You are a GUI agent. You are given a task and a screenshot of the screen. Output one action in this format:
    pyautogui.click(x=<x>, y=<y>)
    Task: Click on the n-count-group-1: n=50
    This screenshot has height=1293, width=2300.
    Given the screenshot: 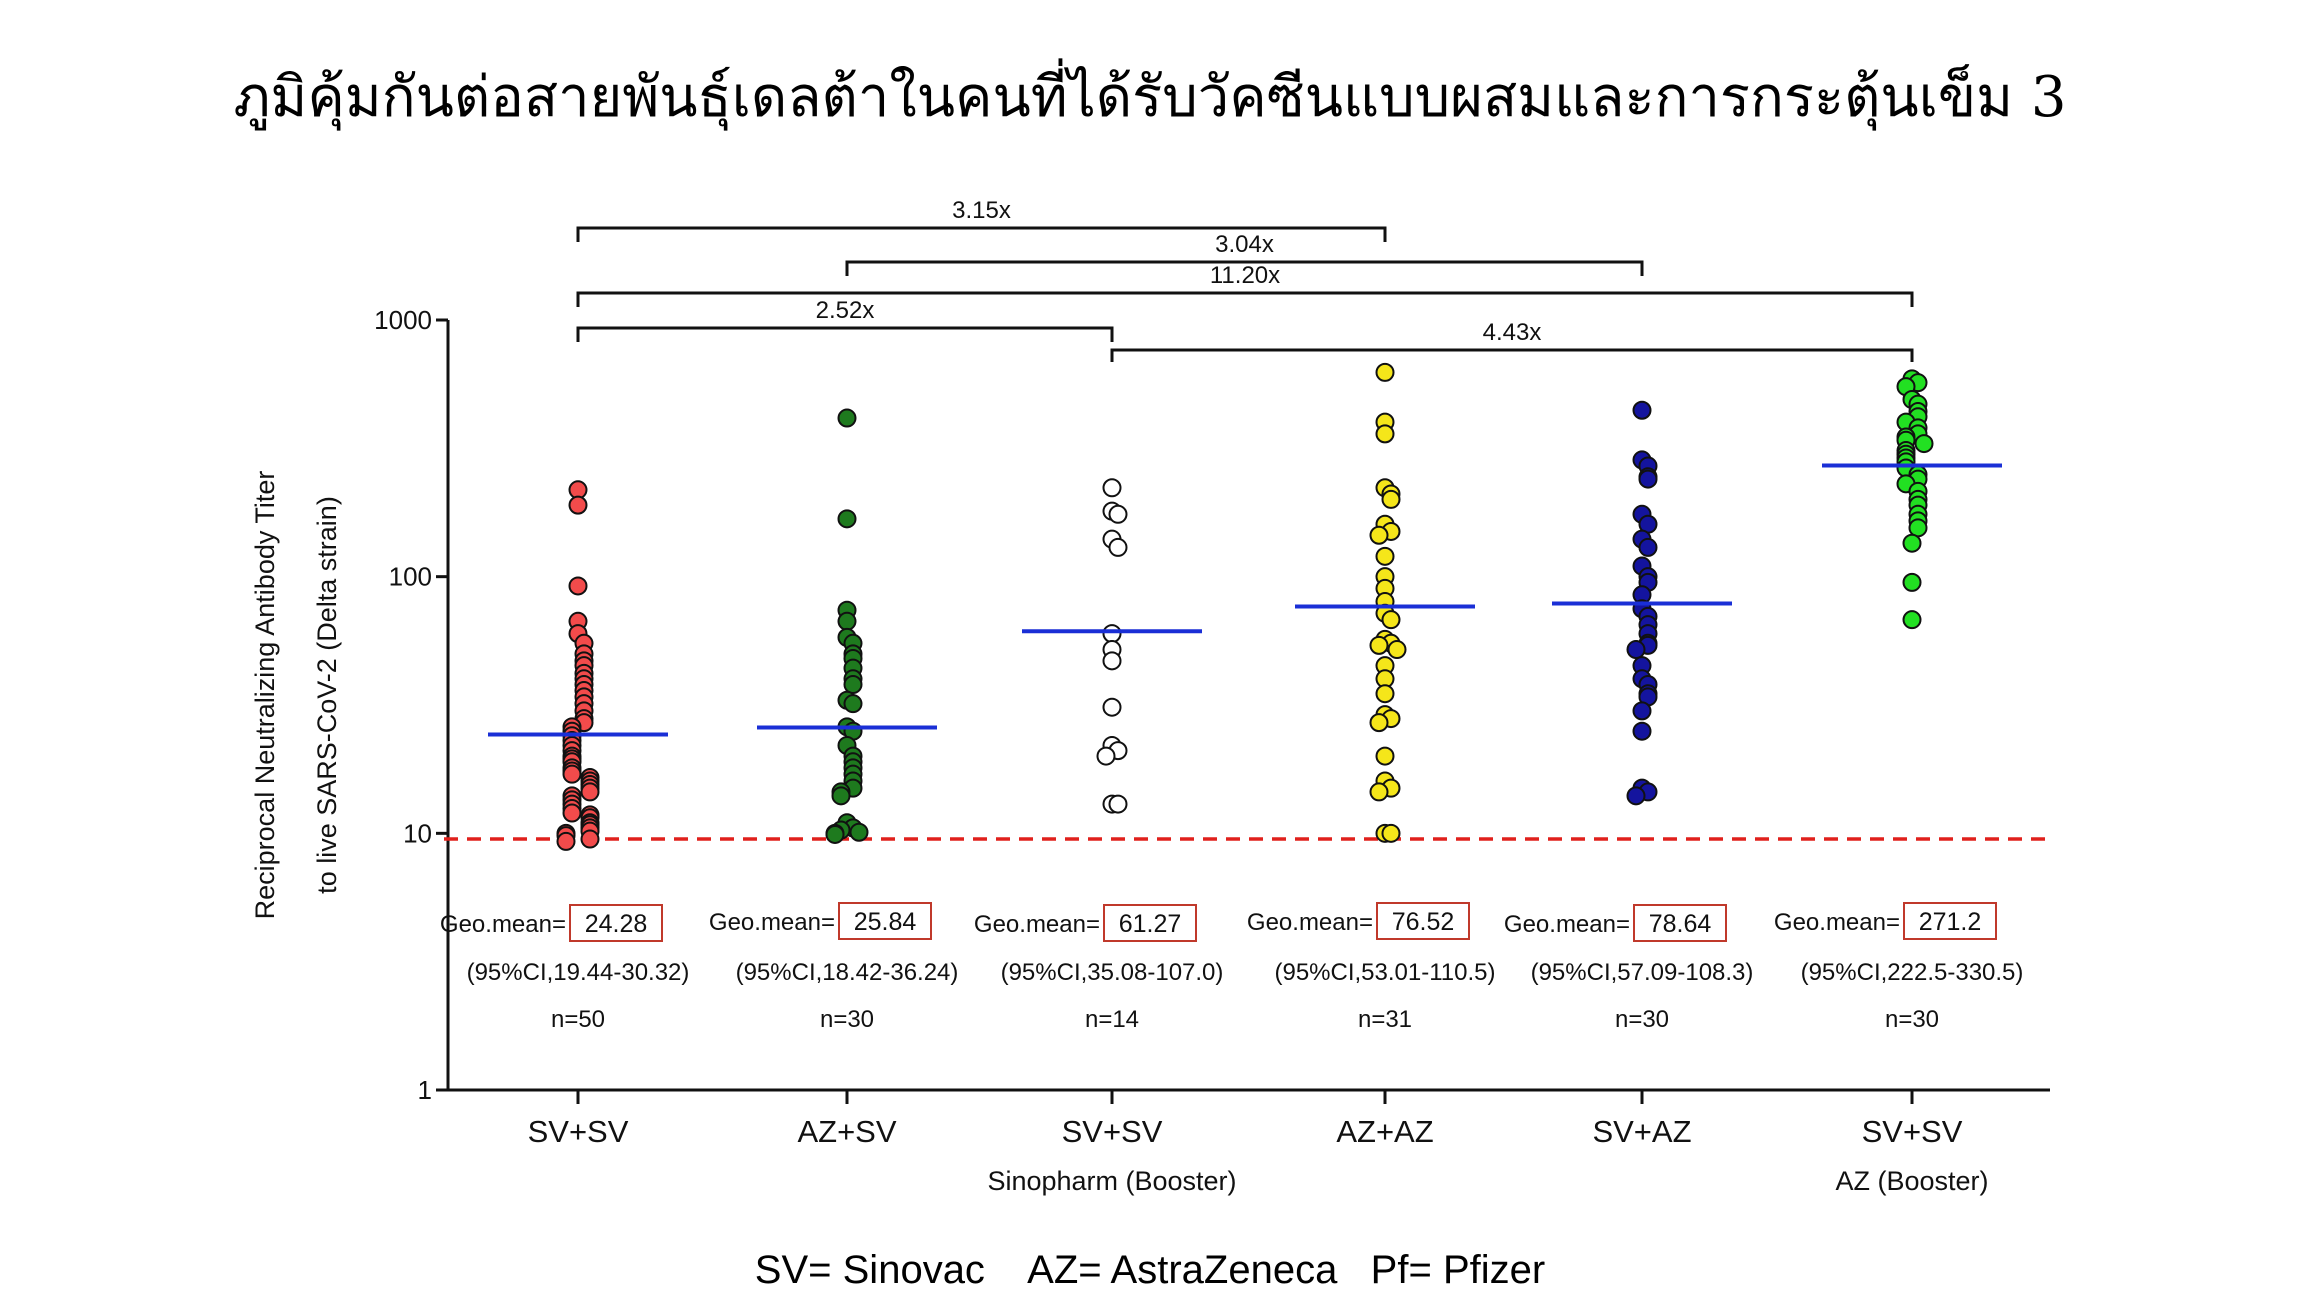 What is the action you would take?
    pyautogui.click(x=578, y=1019)
    